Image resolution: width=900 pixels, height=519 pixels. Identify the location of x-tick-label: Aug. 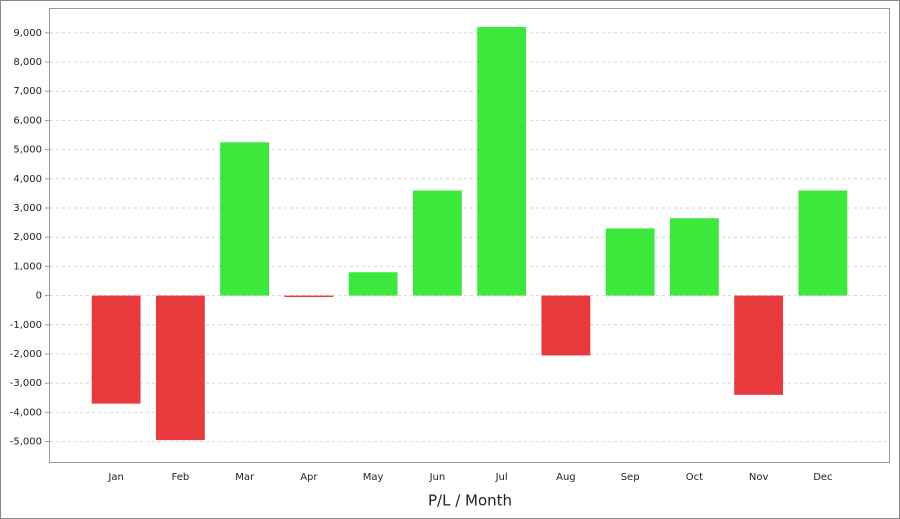
(566, 477).